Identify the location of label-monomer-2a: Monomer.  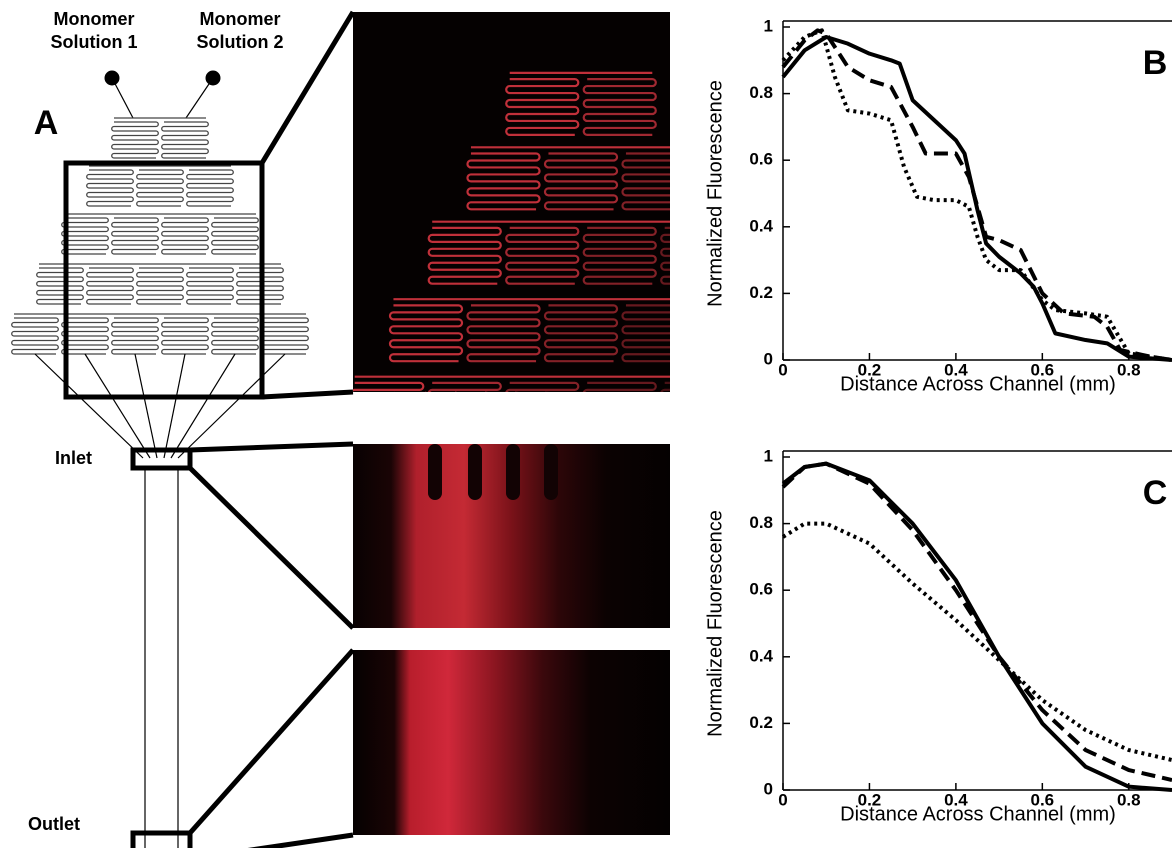
(240, 19).